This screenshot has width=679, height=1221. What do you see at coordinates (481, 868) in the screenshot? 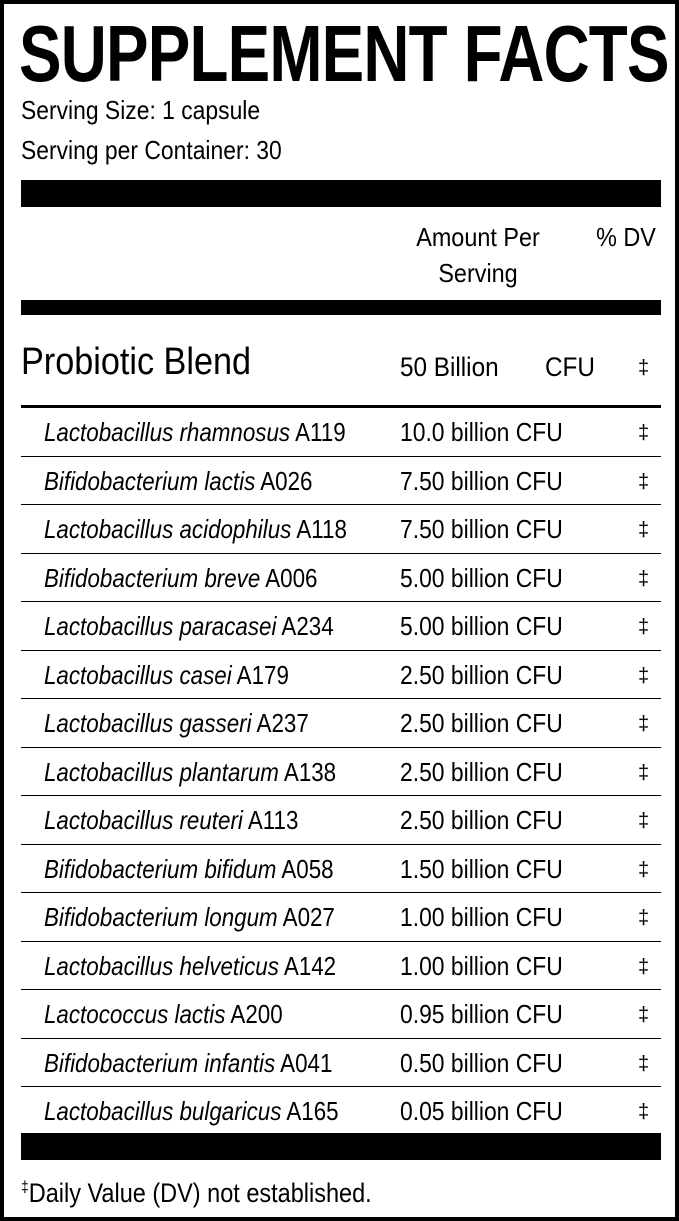
I see `ingredient-amount: 1.50 billion CFU` at bounding box center [481, 868].